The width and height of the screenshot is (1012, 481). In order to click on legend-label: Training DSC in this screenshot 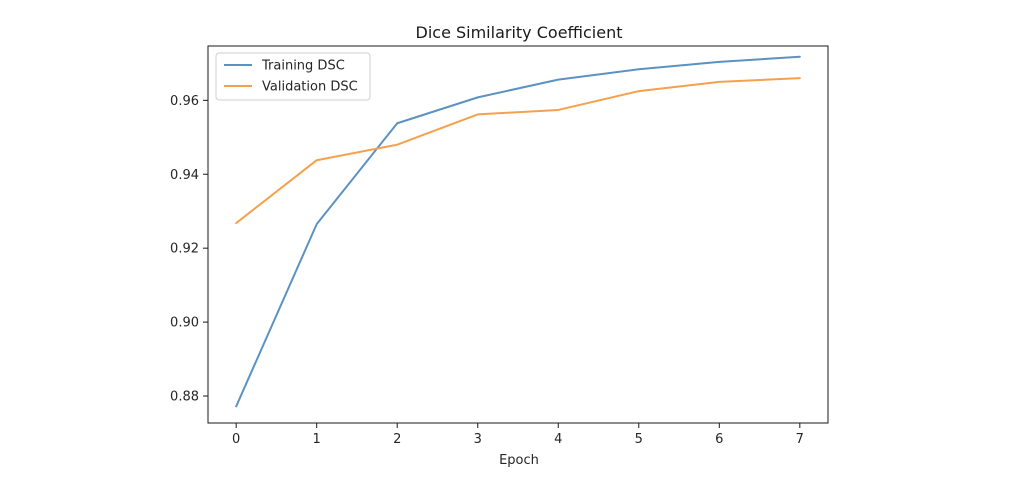, I will do `click(303, 66)`.